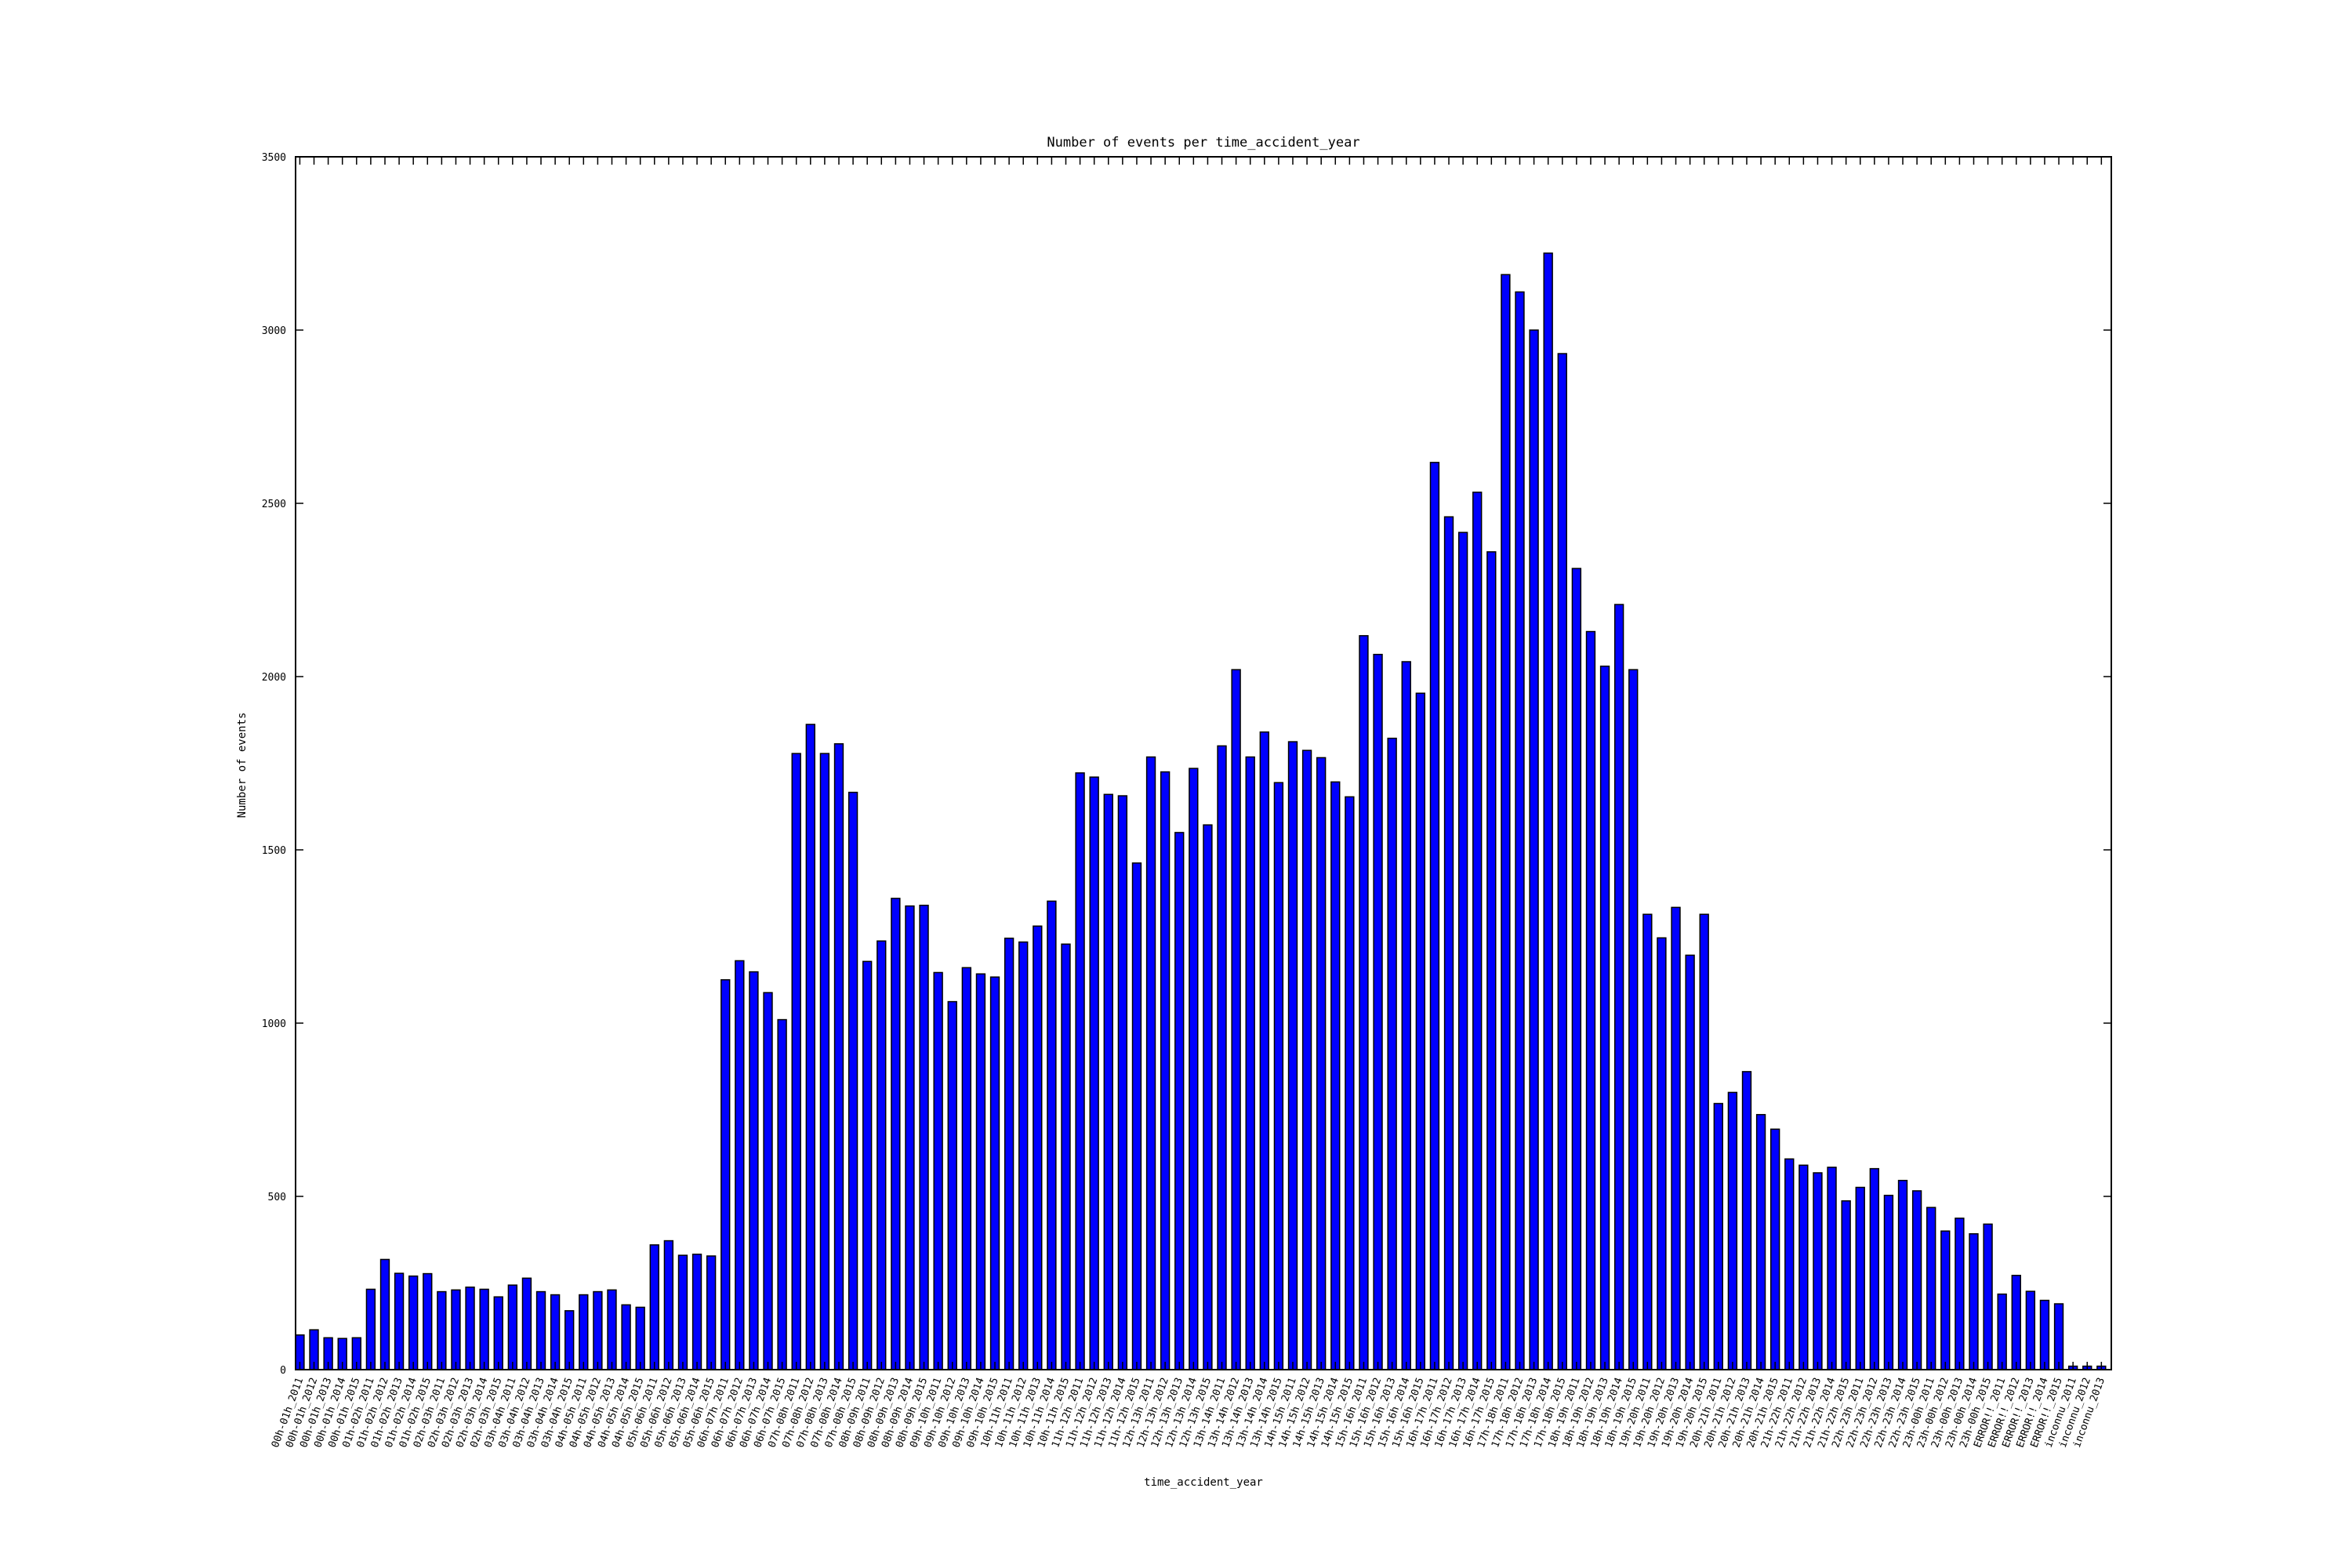  Describe the element at coordinates (274, 1024) in the screenshot. I see `y-tick-label: 1000` at that location.